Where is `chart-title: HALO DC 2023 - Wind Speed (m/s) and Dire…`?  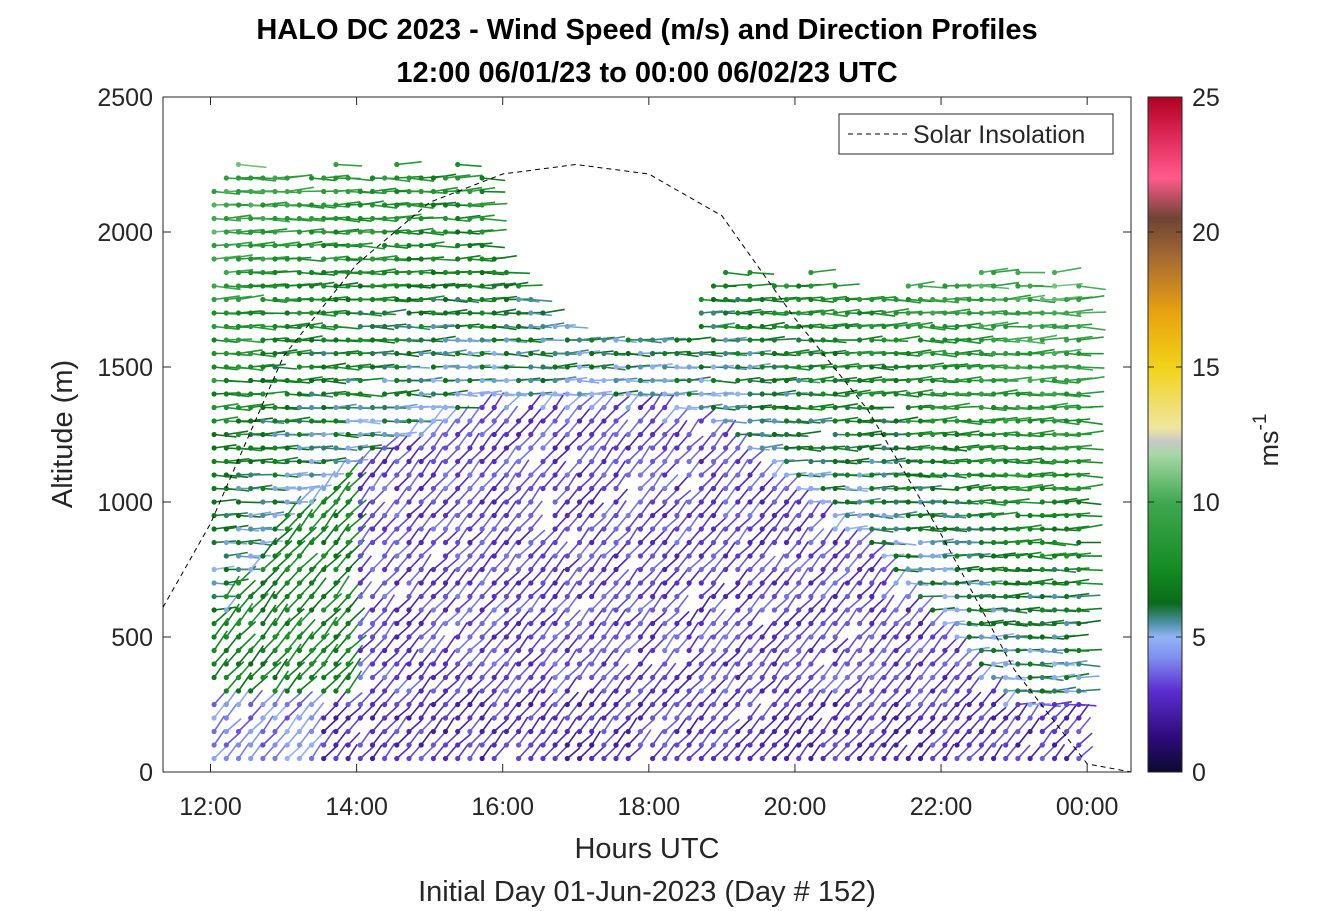
chart-title: HALO DC 2023 - Wind Speed (m/s) and Dire… is located at coordinates (646, 30).